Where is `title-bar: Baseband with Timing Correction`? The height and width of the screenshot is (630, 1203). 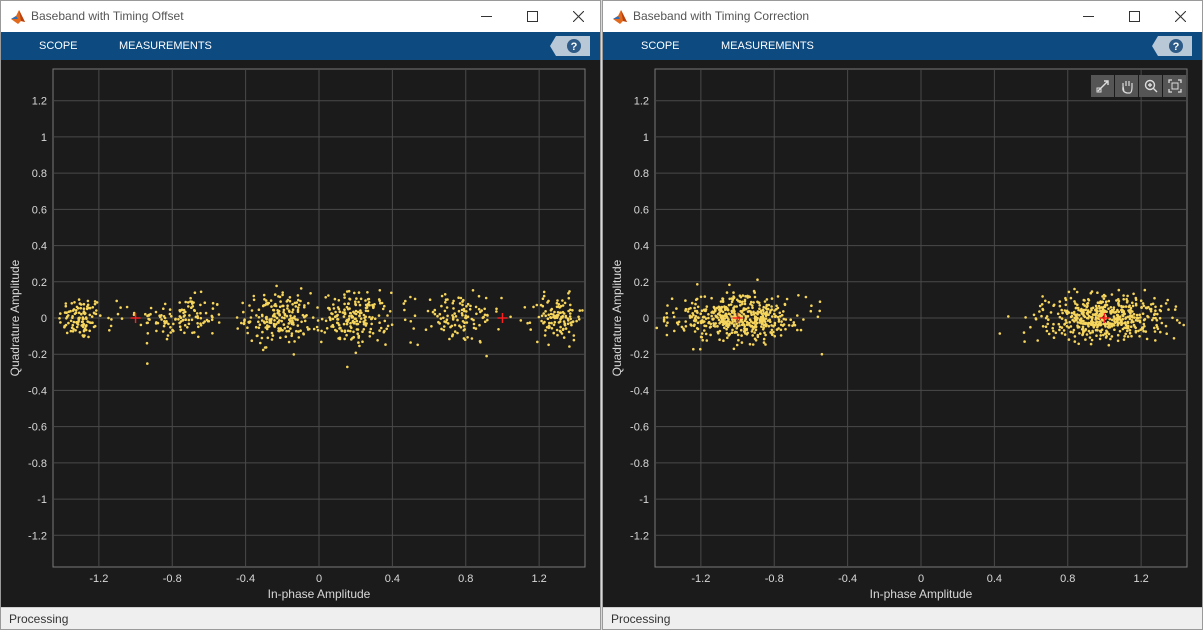
title-bar: Baseband with Timing Correction is located at coordinates (902, 16).